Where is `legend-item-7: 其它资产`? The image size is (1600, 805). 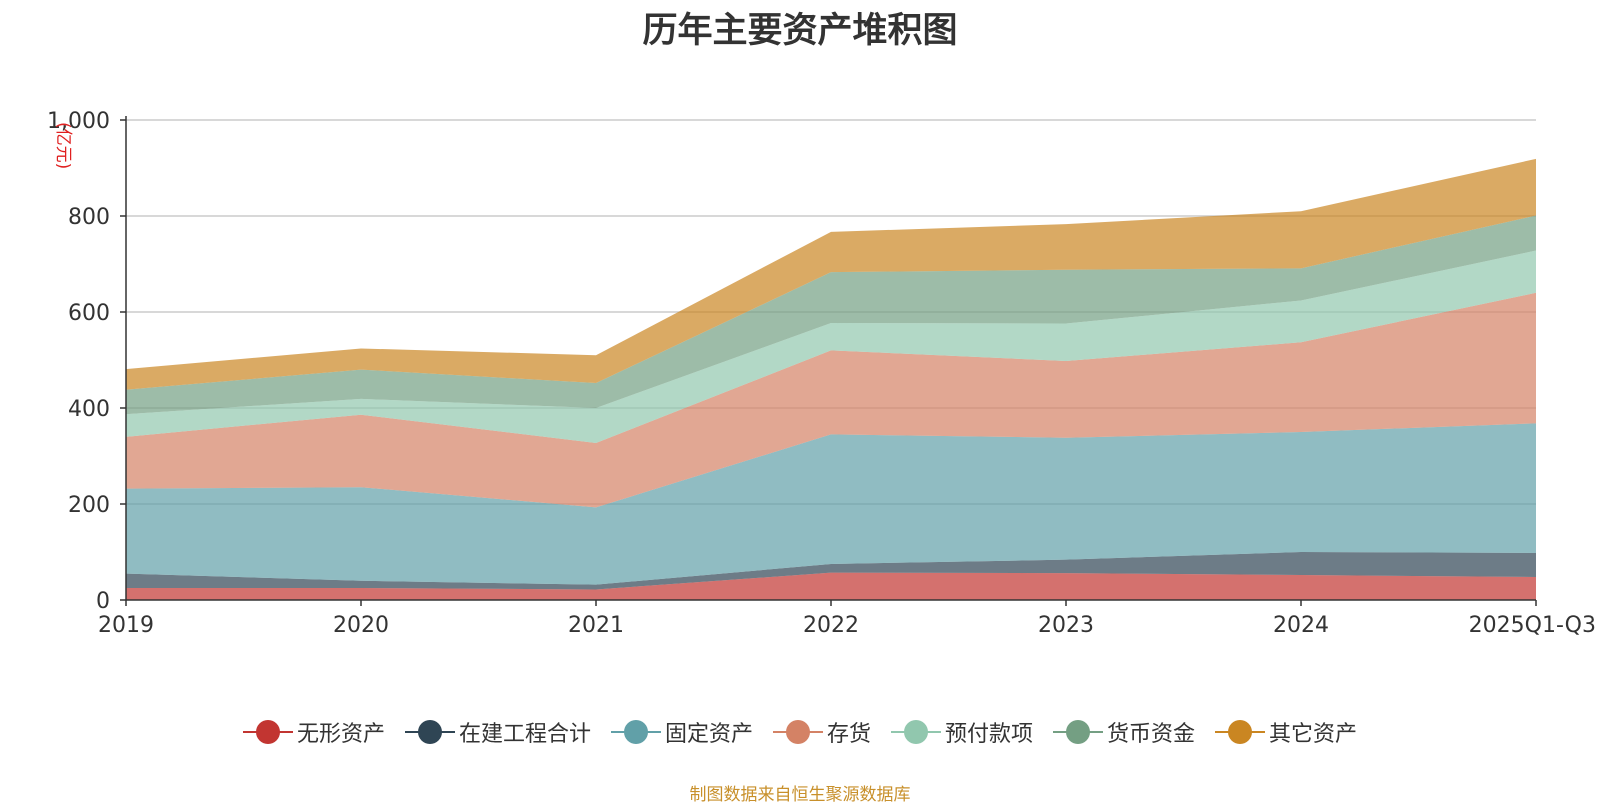 legend-item-7: 其它资产 is located at coordinates (1286, 732).